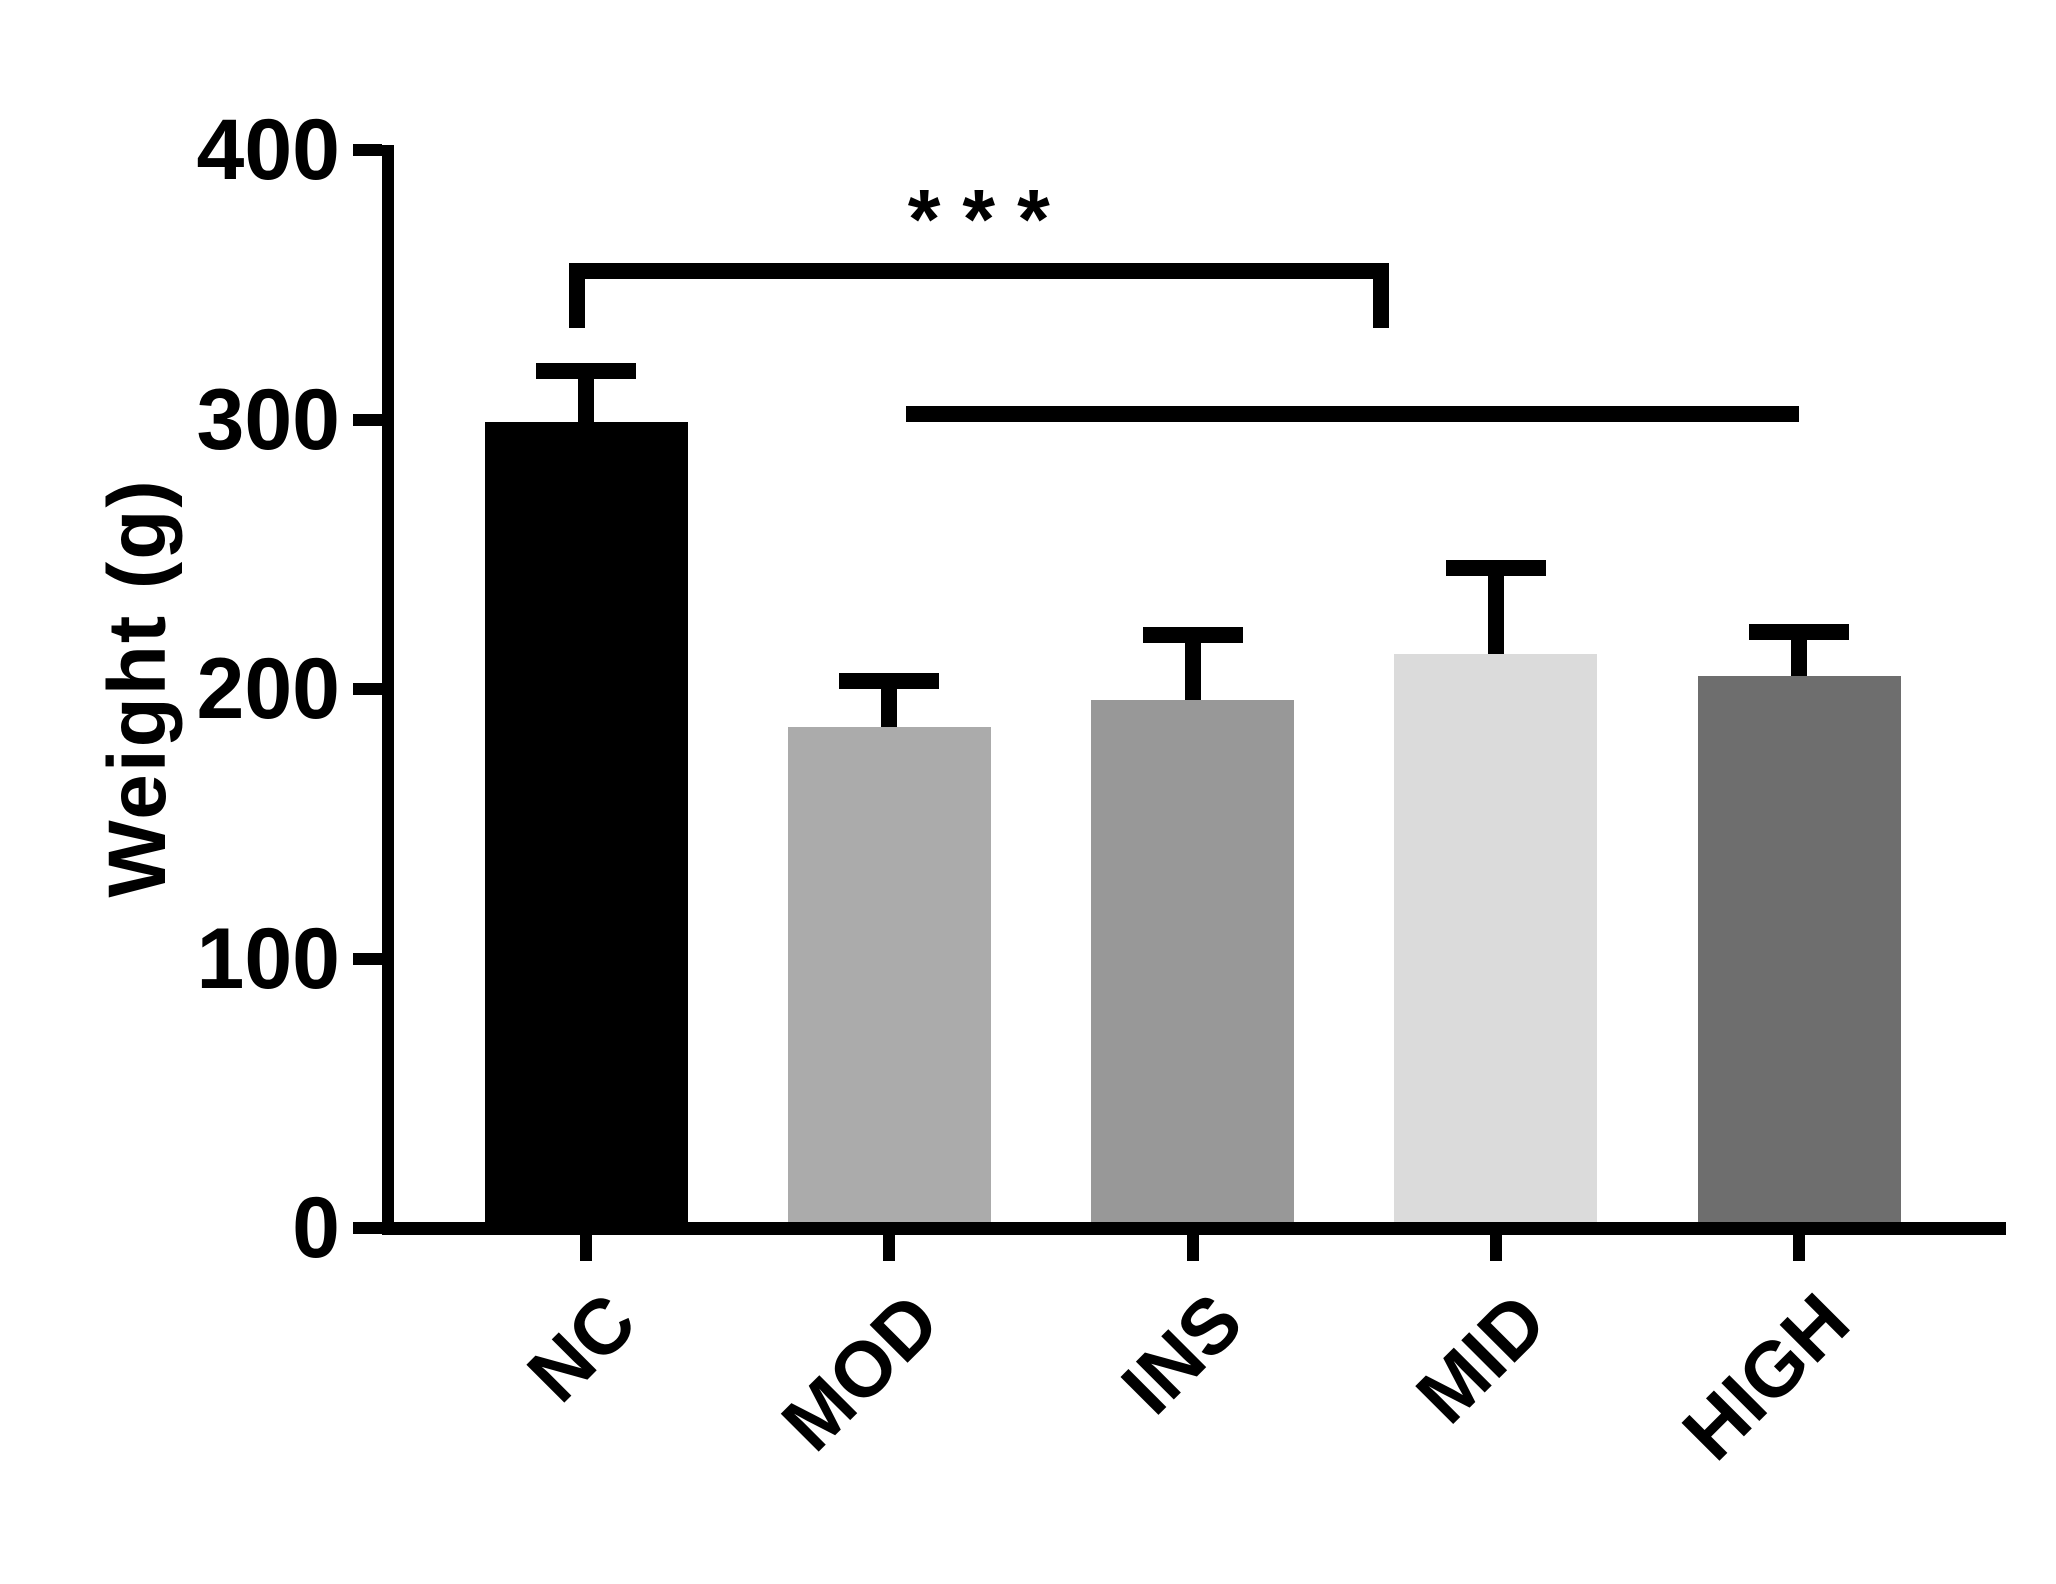 Image resolution: width=2056 pixels, height=1584 pixels. Describe the element at coordinates (989, 219) in the screenshot. I see `significance-label: ***` at that location.